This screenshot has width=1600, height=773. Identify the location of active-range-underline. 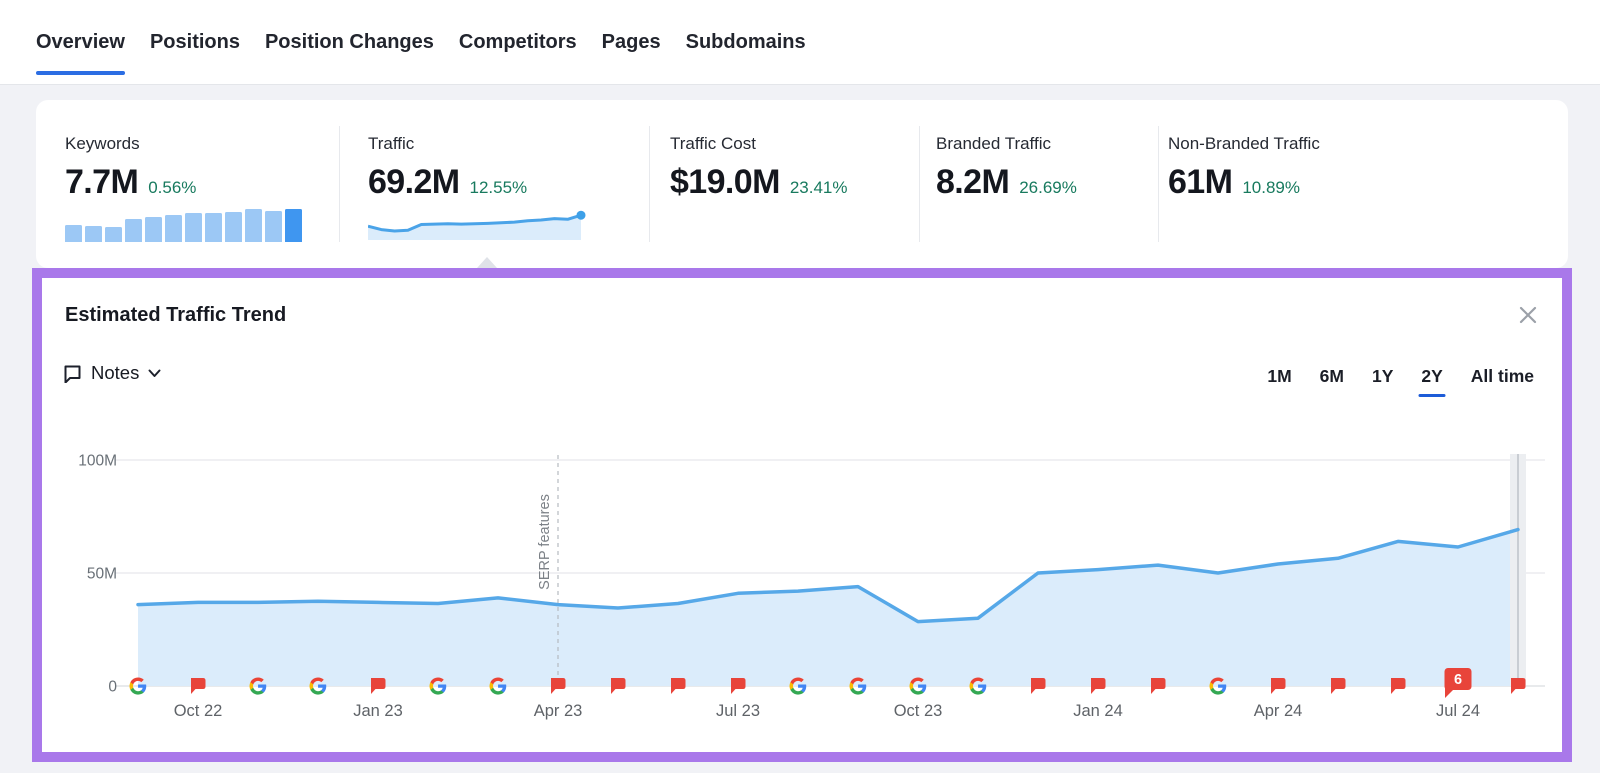
(1432, 395).